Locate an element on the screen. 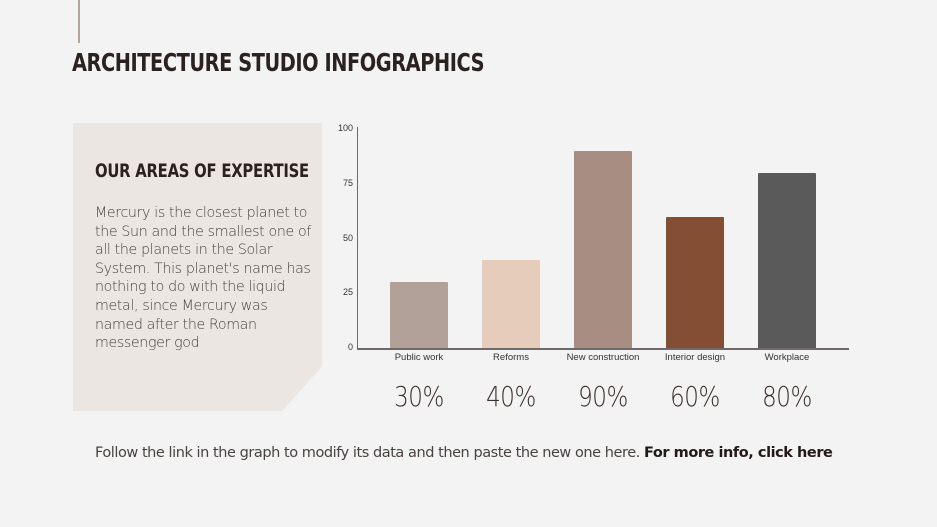 The height and width of the screenshot is (527, 937). card-heading: OUR AREAS OF EXPERTISE is located at coordinates (202, 171).